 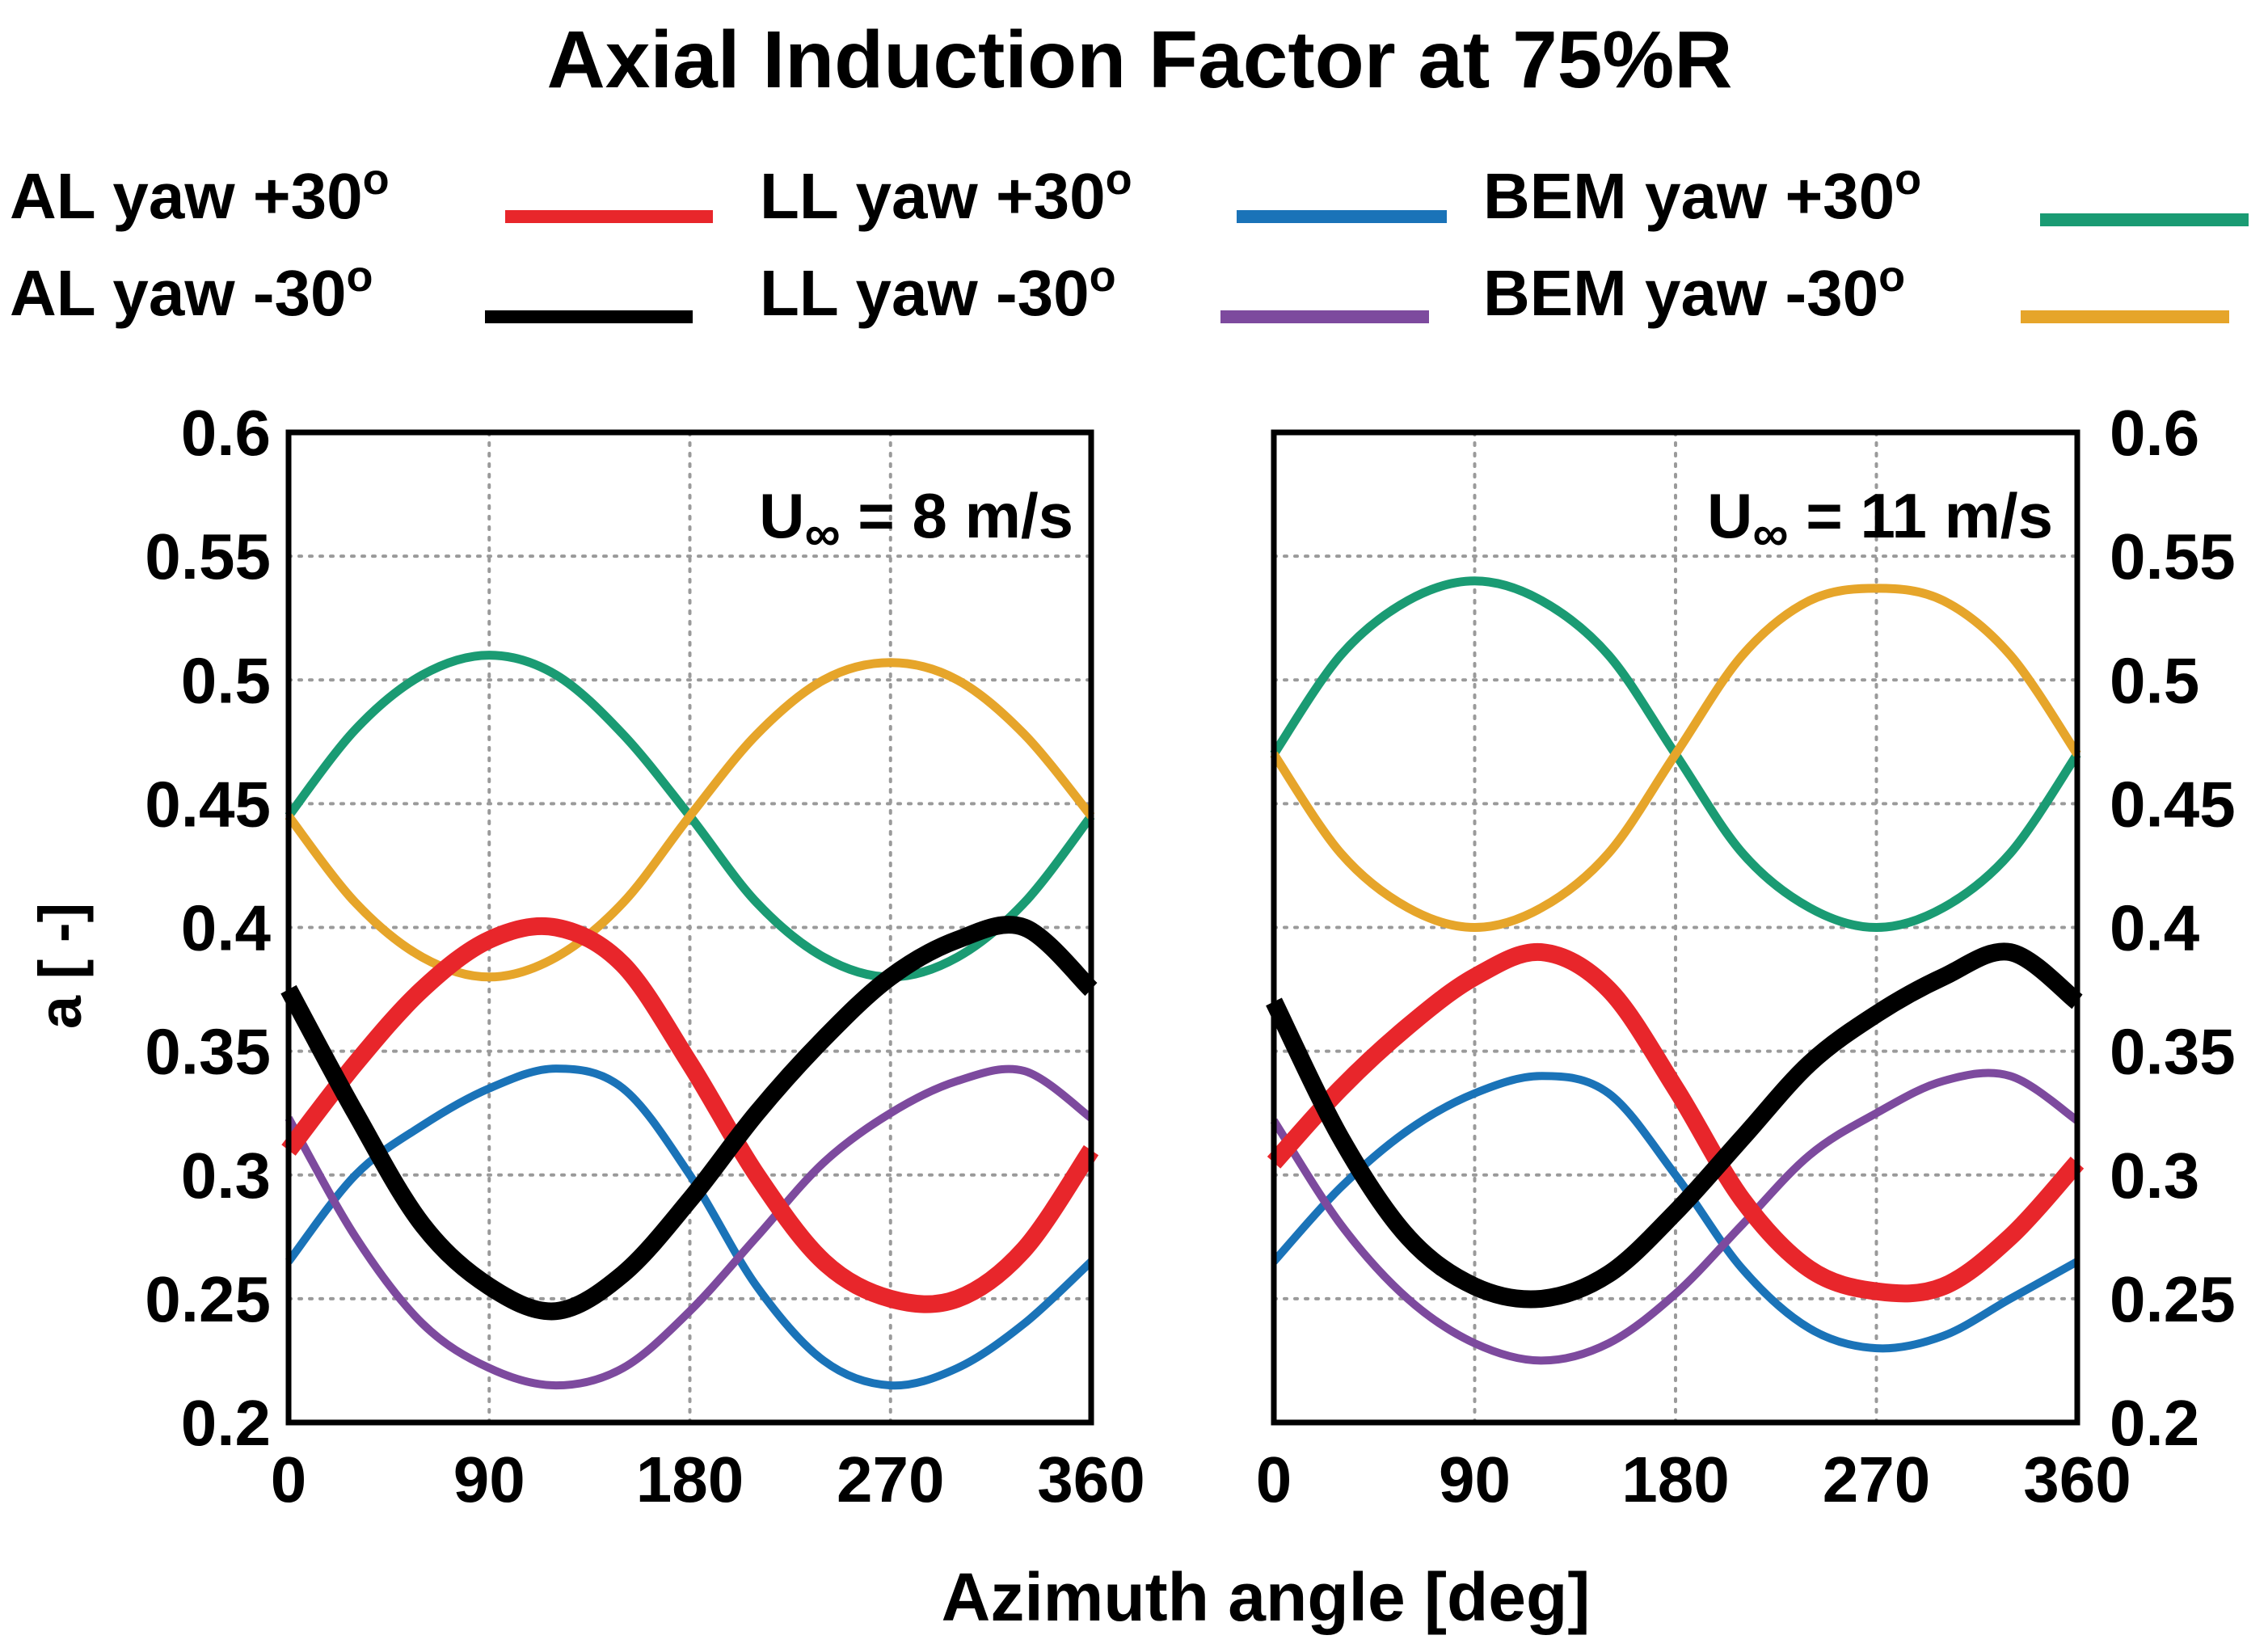 What do you see at coordinates (1266, 1597) in the screenshot?
I see `x-axis-label: Azimuth angle [deg]` at bounding box center [1266, 1597].